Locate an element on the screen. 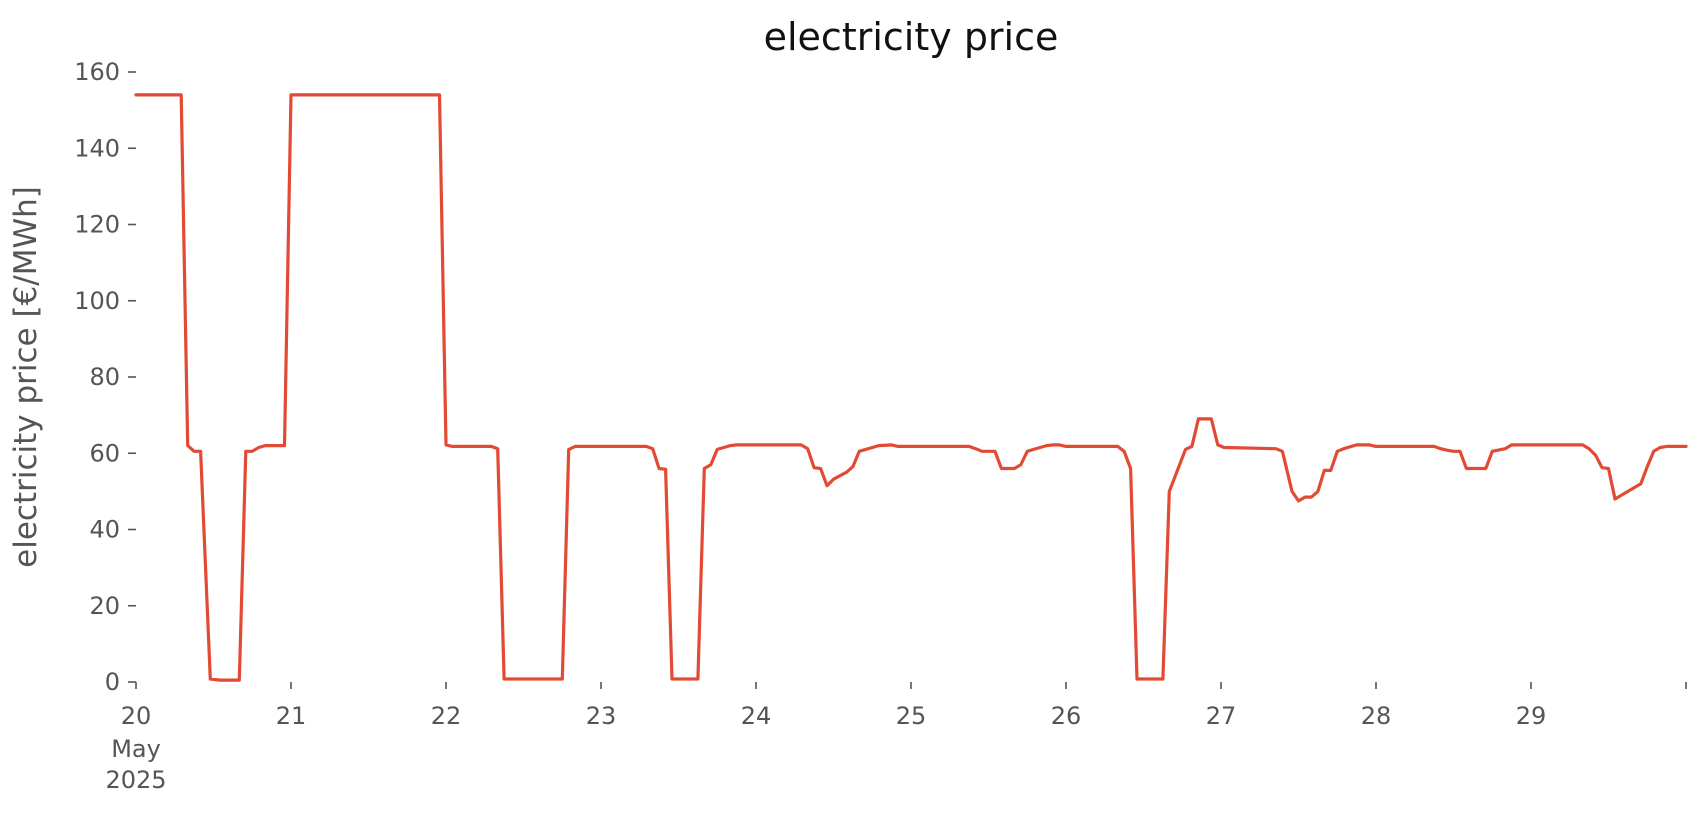  y-tick-label: 60 is located at coordinates (104, 453).